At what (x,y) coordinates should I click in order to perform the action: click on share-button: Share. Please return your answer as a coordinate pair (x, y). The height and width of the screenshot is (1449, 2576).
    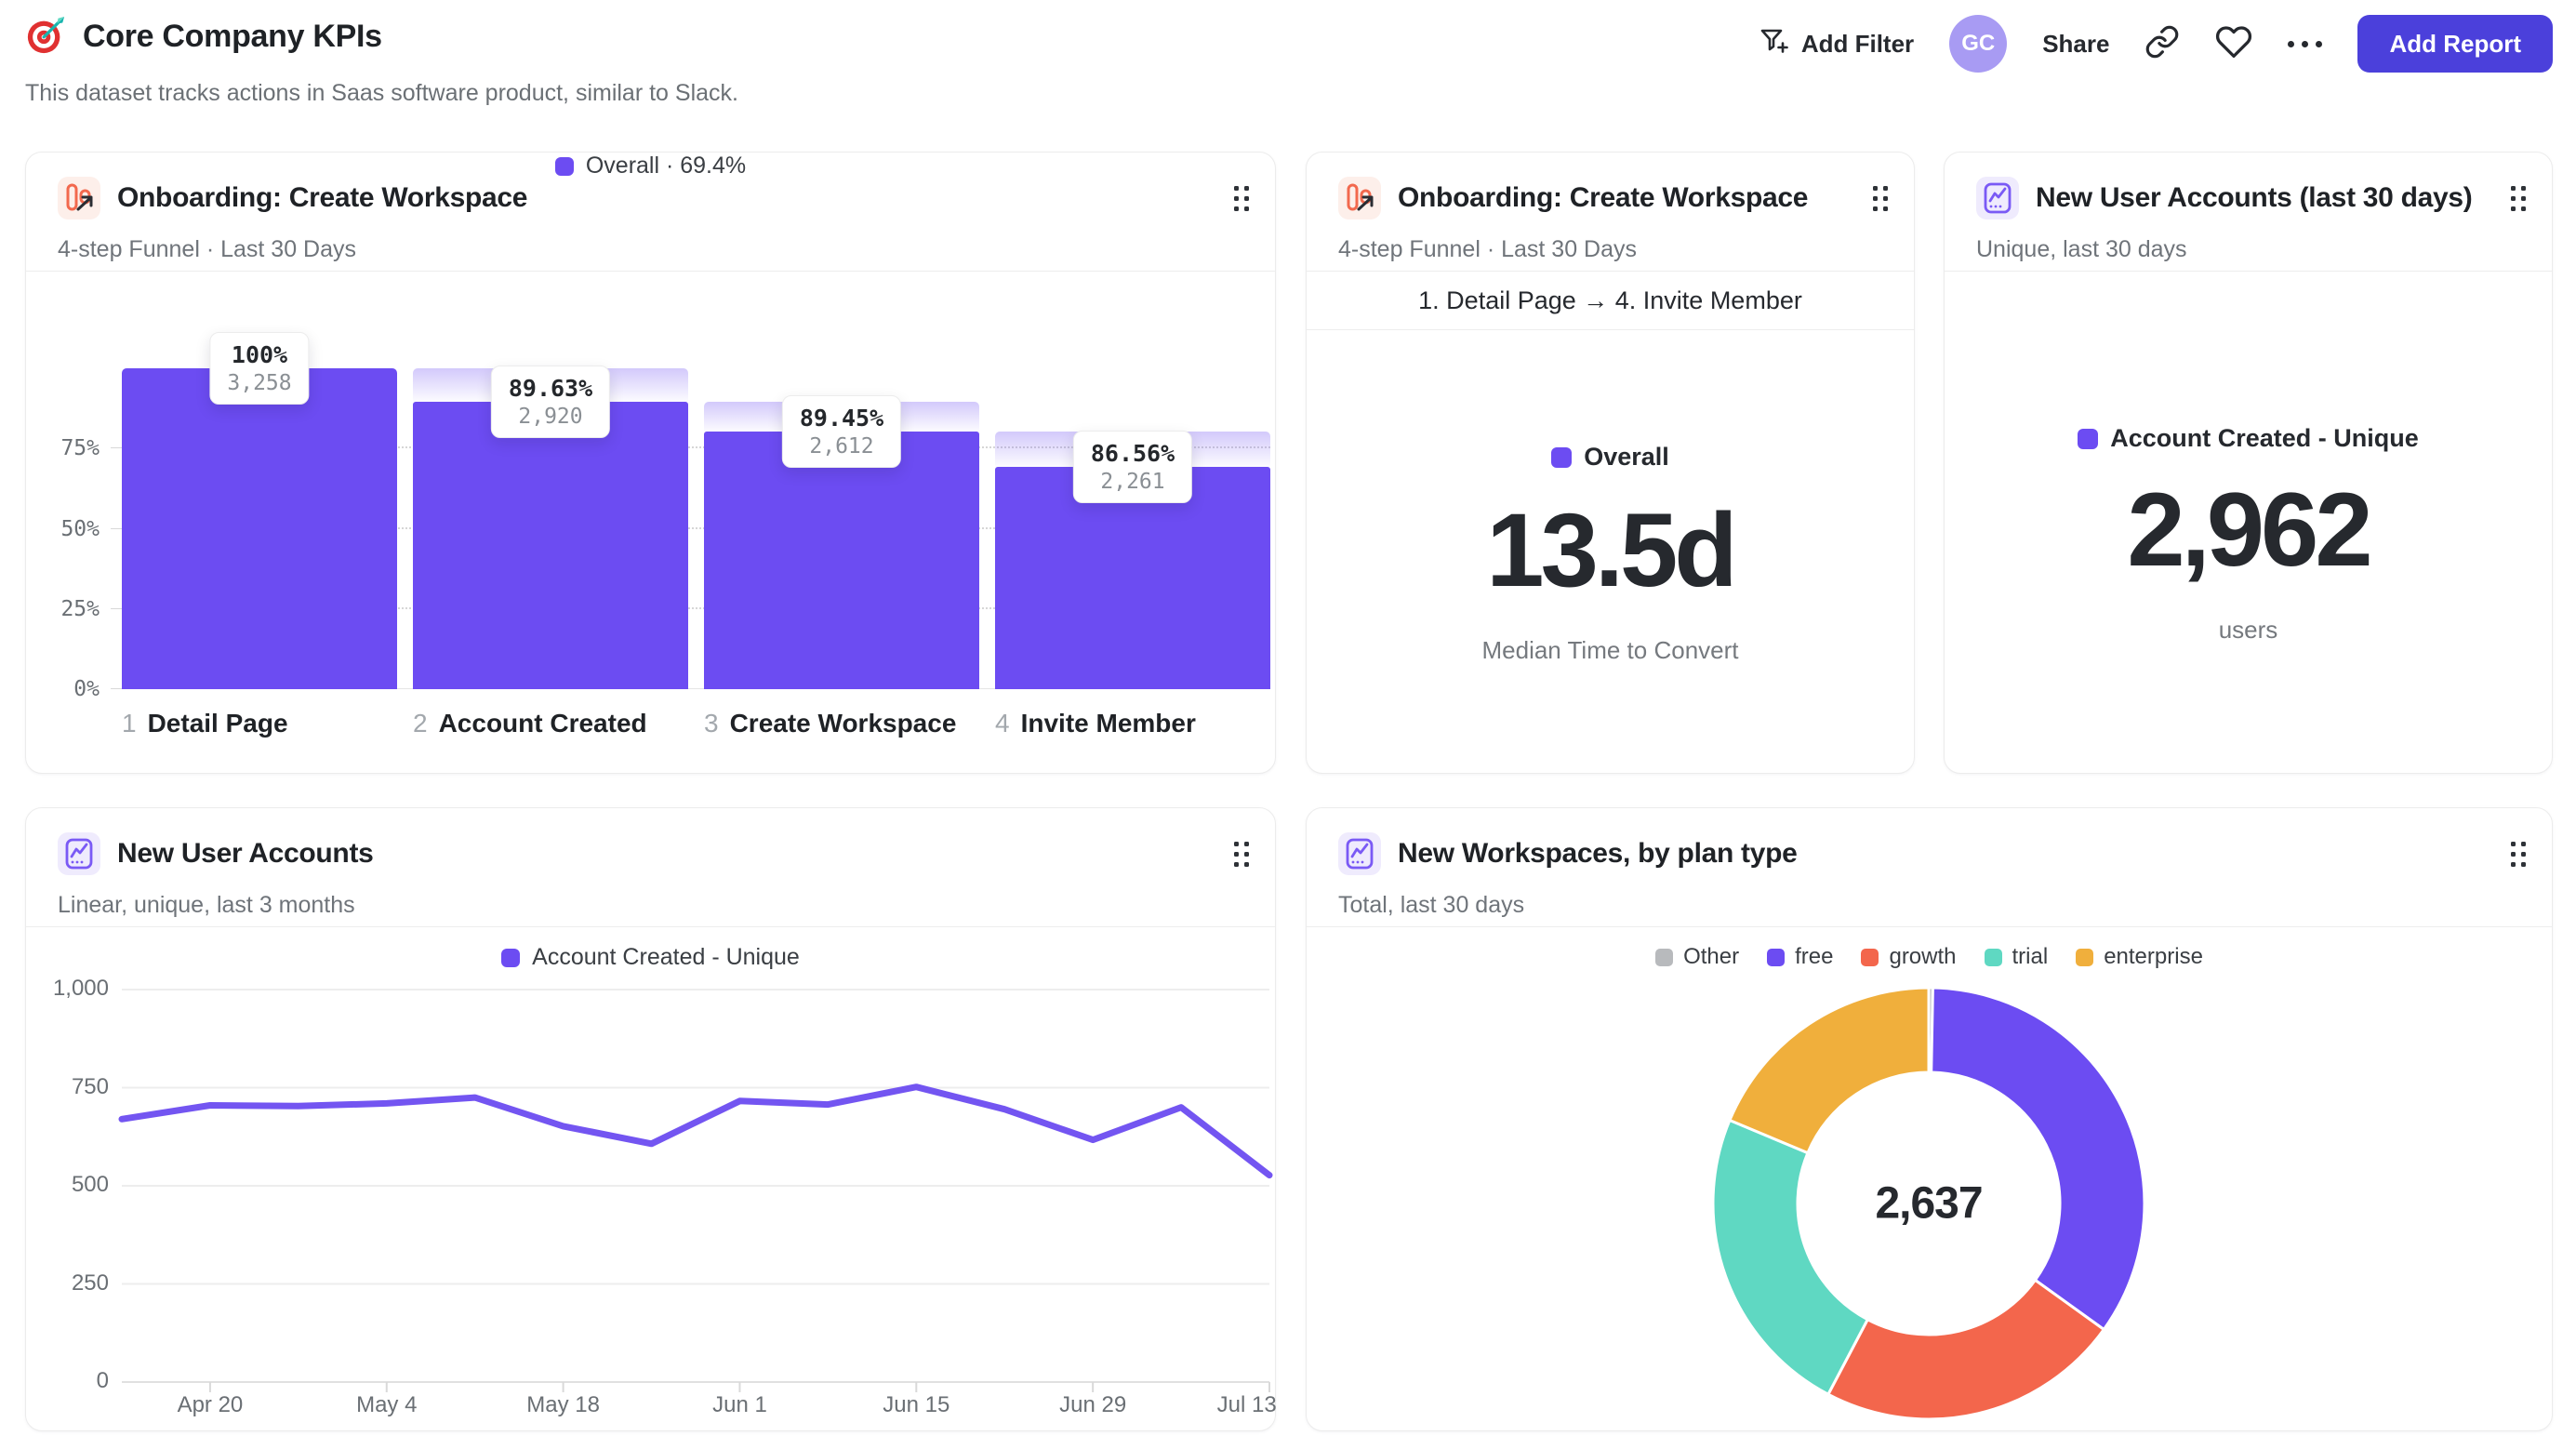
    Looking at the image, I should click on (2075, 44).